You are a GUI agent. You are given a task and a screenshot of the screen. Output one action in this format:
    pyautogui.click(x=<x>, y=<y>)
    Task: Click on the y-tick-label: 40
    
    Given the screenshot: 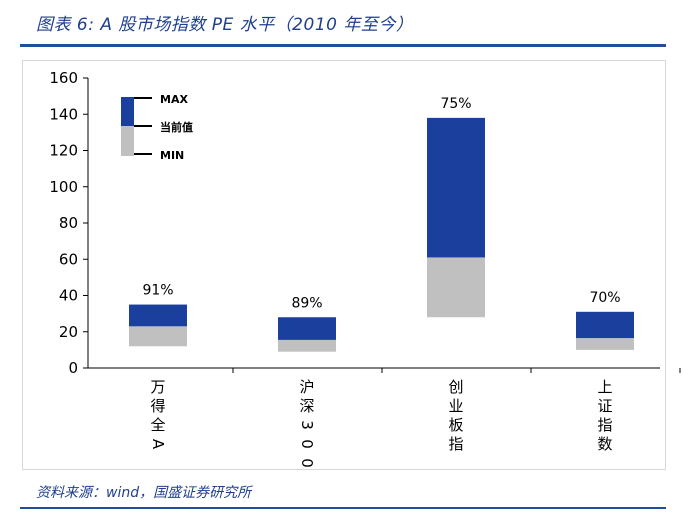 What is the action you would take?
    pyautogui.click(x=68, y=296)
    